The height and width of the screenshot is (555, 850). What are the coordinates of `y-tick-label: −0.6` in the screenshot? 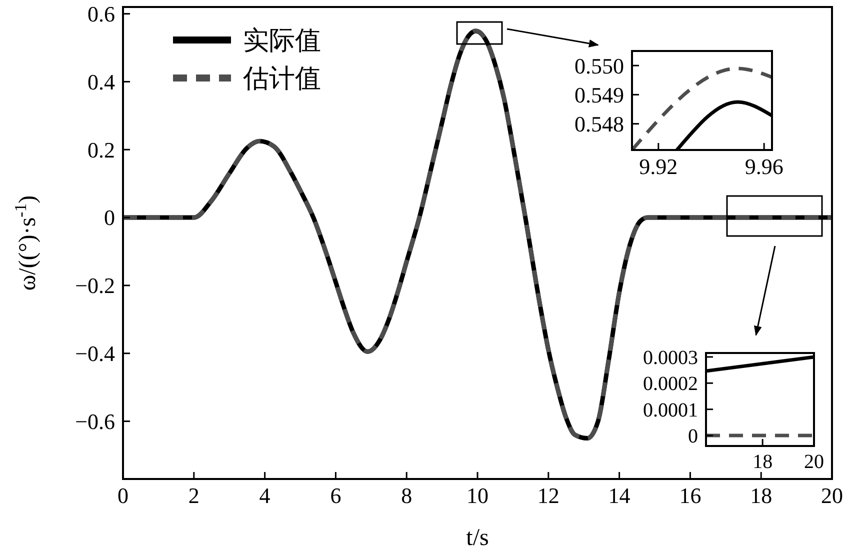 It's located at (95, 421).